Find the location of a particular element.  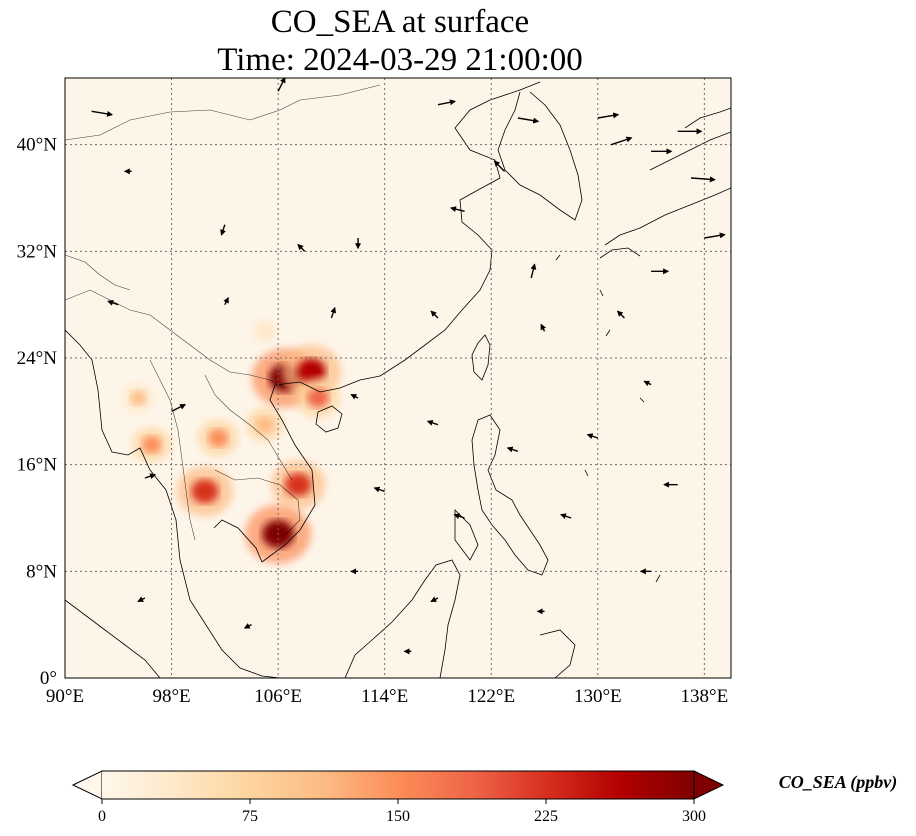

lon-tick-label: 98°E is located at coordinates (171, 696).